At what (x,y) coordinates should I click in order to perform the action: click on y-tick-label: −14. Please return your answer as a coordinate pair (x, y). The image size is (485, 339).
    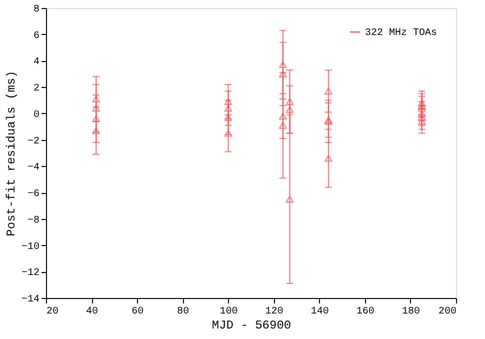
    Looking at the image, I should click on (30, 300).